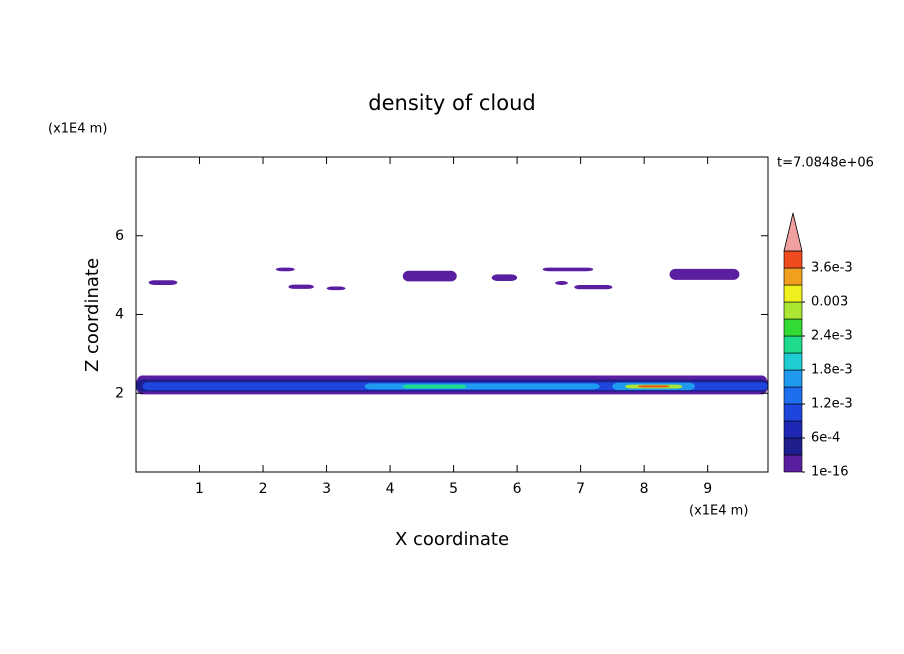 The image size is (904, 654). Describe the element at coordinates (199, 489) in the screenshot. I see `x-tick-label: 1` at that location.